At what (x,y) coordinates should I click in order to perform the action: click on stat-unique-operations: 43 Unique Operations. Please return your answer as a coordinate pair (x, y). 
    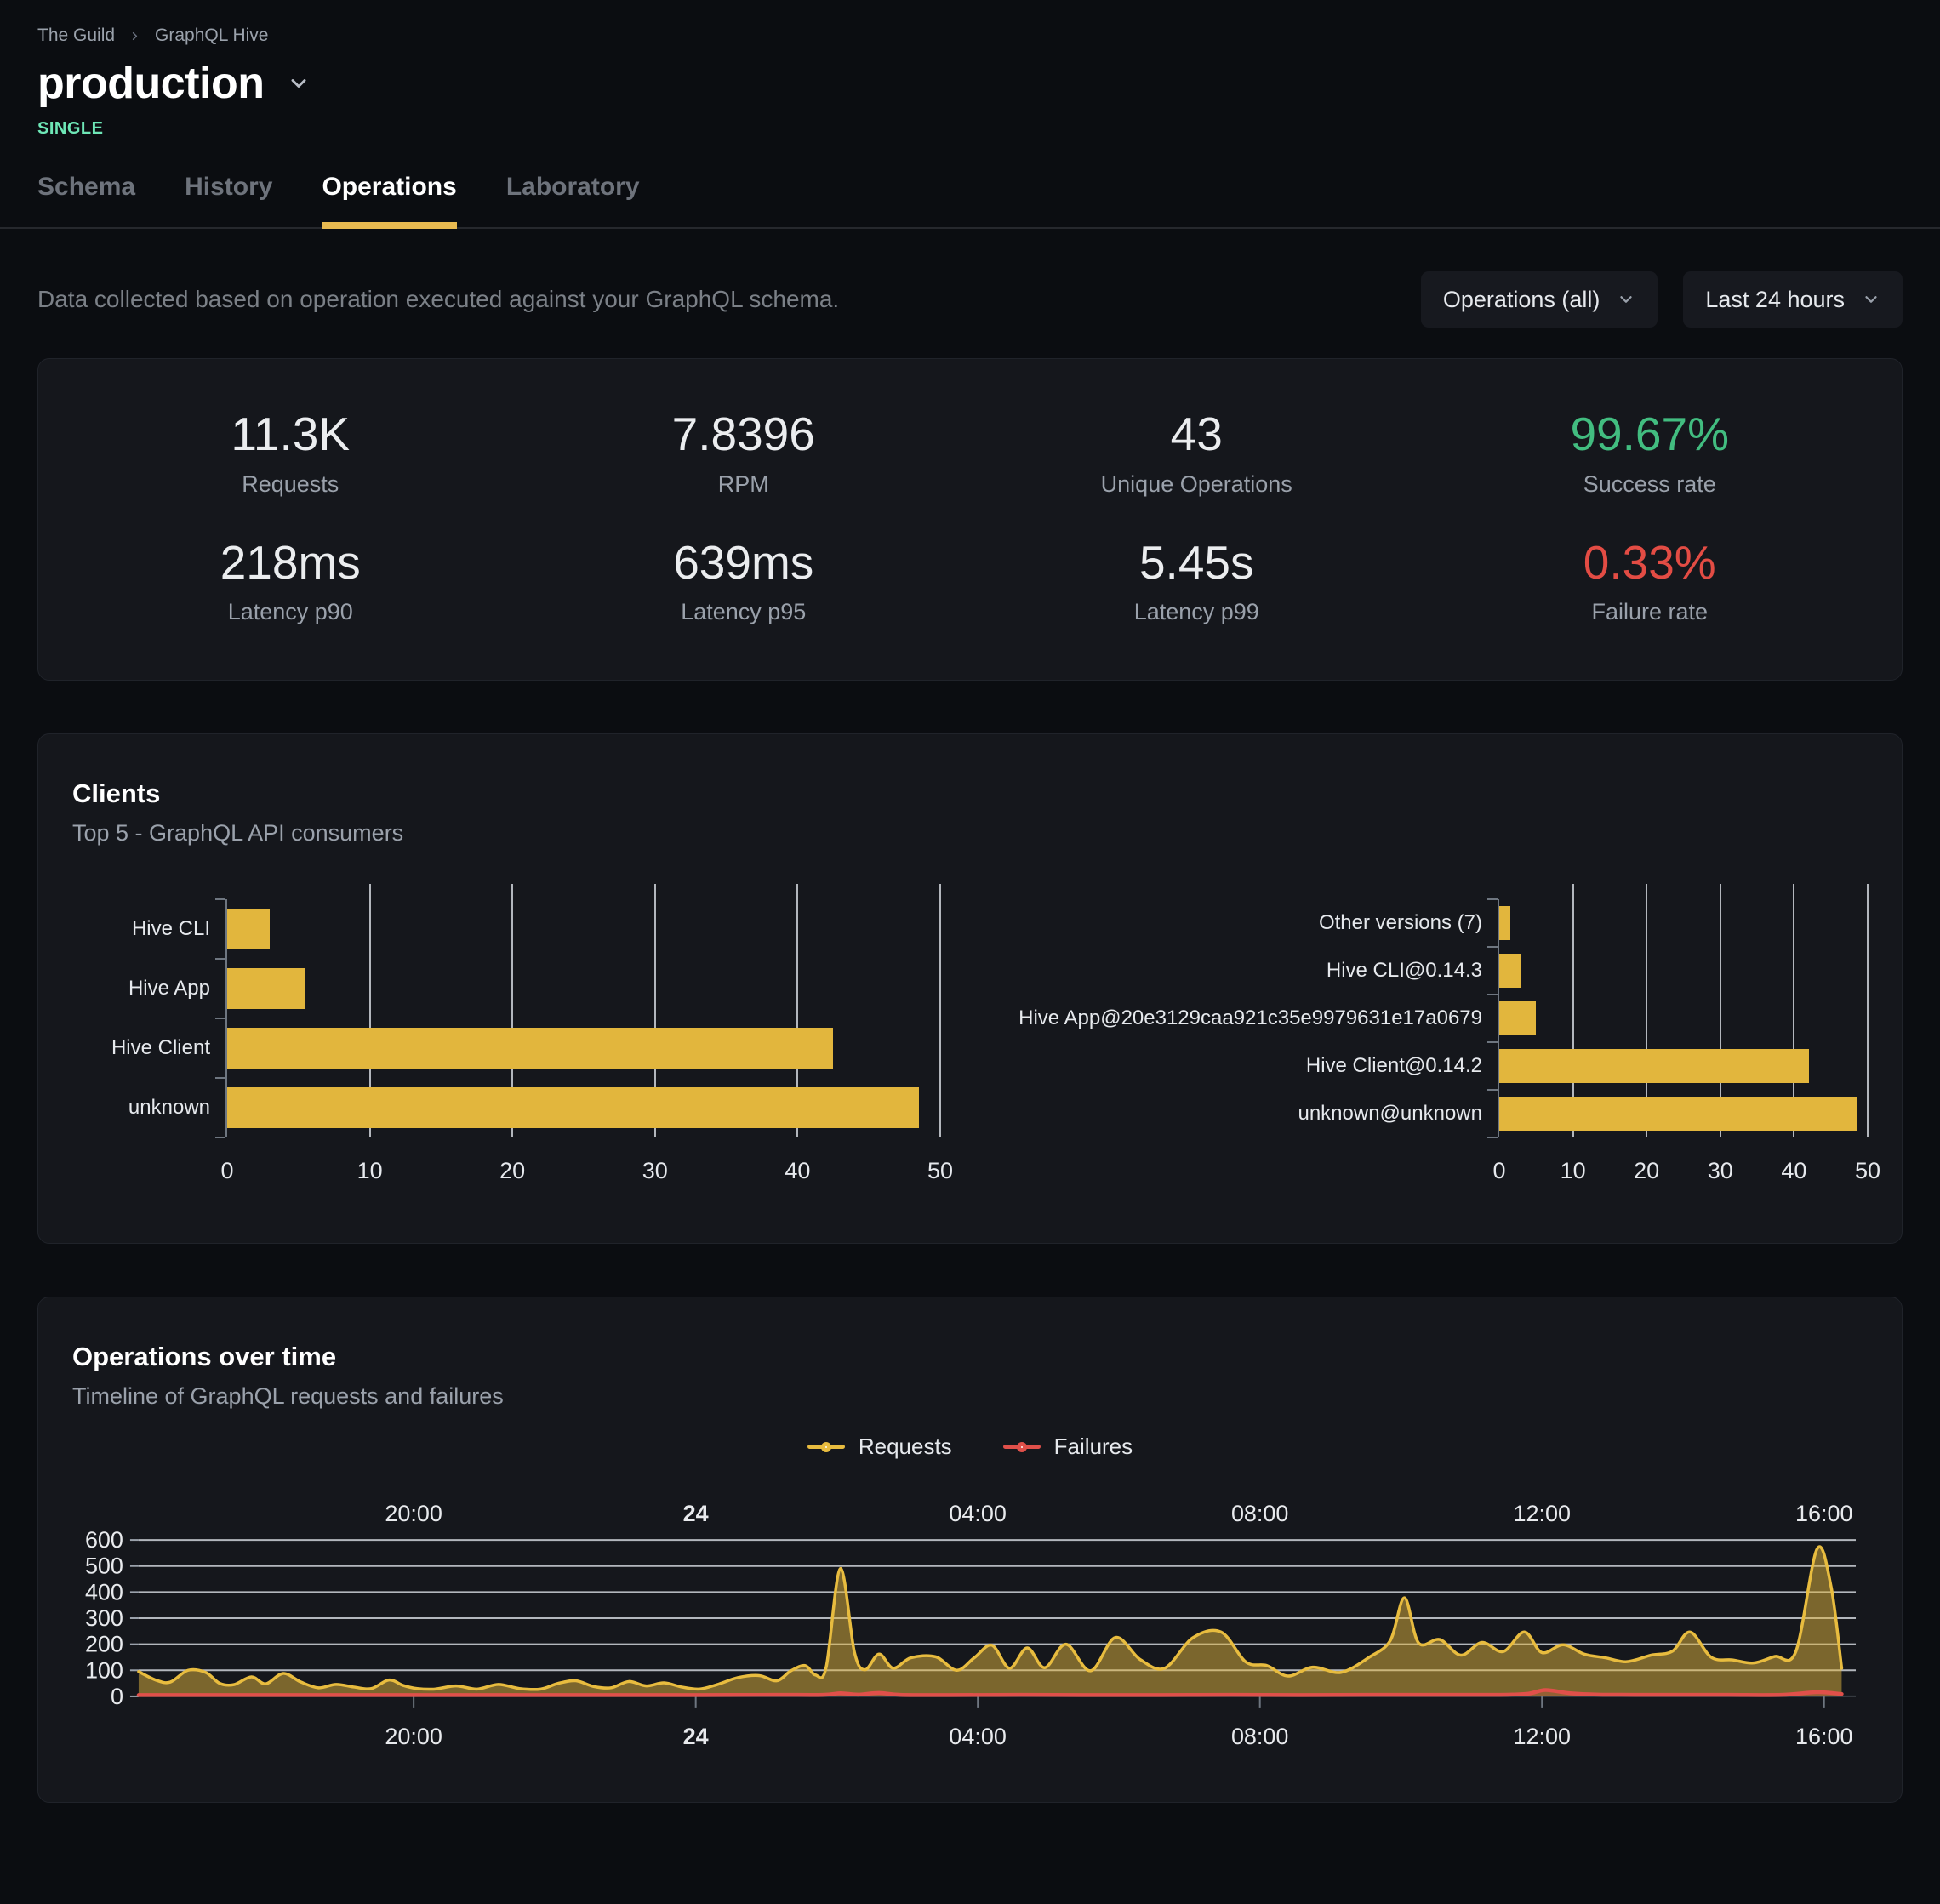
    Looking at the image, I should click on (1197, 453).